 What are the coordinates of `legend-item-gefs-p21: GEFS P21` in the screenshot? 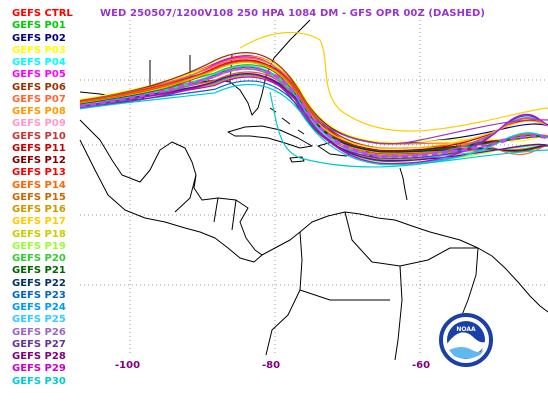 It's located at (39, 271).